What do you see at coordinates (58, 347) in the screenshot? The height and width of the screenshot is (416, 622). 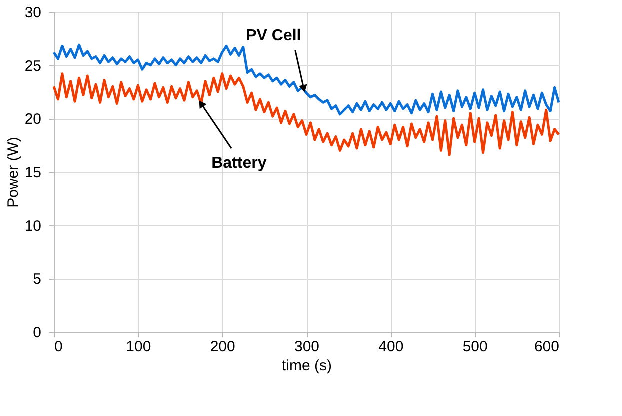 I see `x-tick-label: 0` at bounding box center [58, 347].